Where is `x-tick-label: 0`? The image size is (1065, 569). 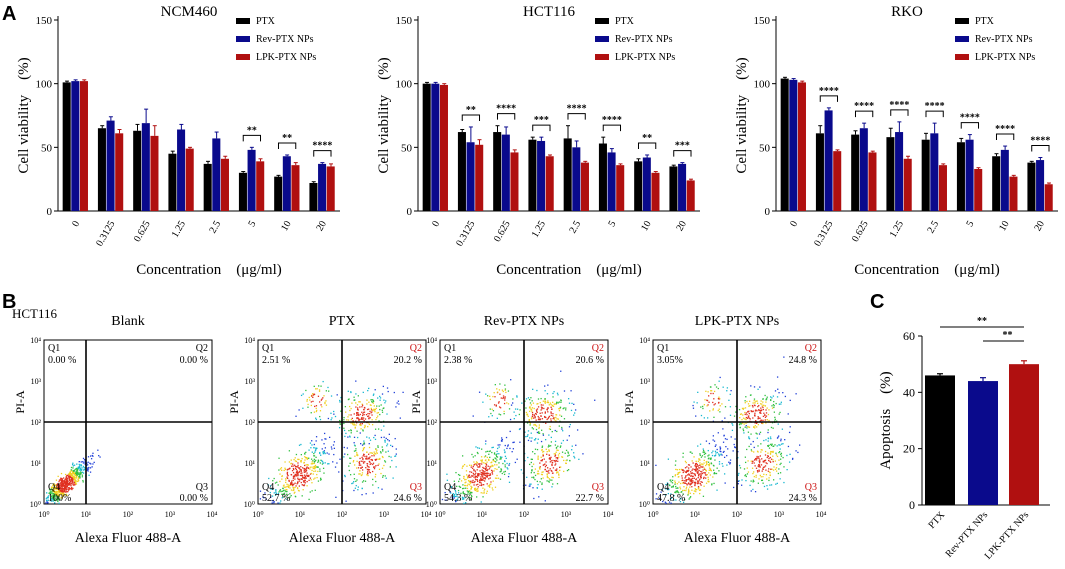
x-tick-label: 0 is located at coordinates (436, 224).